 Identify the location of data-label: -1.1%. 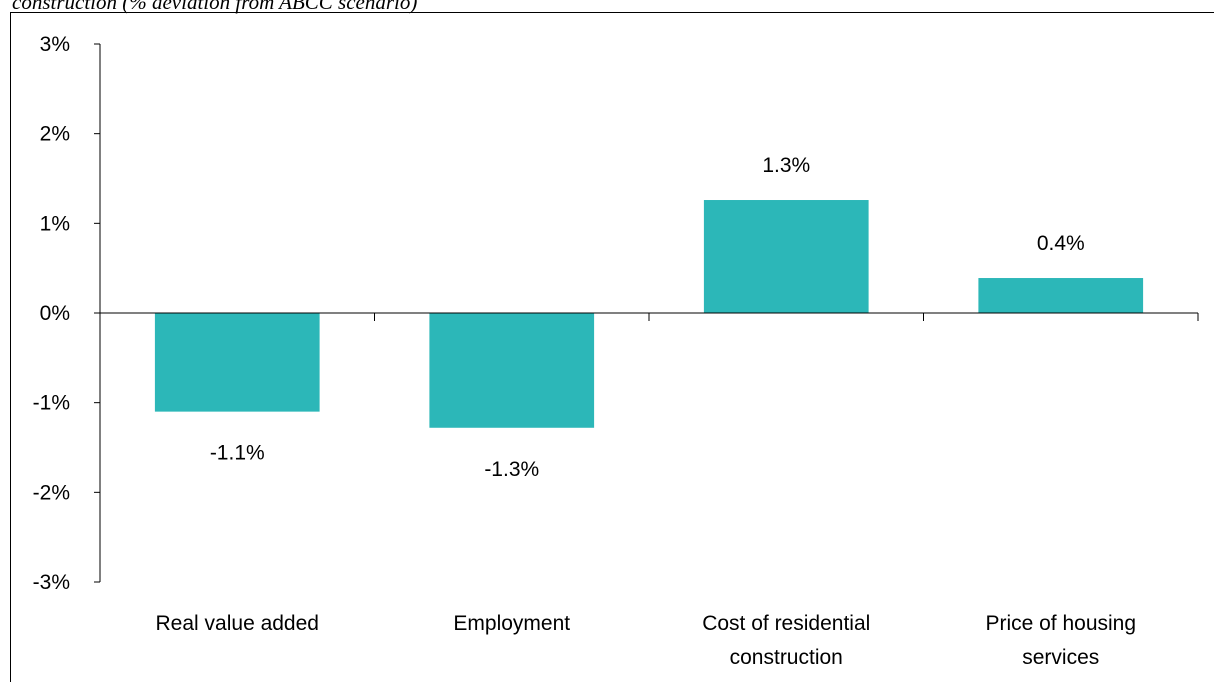
(237, 453).